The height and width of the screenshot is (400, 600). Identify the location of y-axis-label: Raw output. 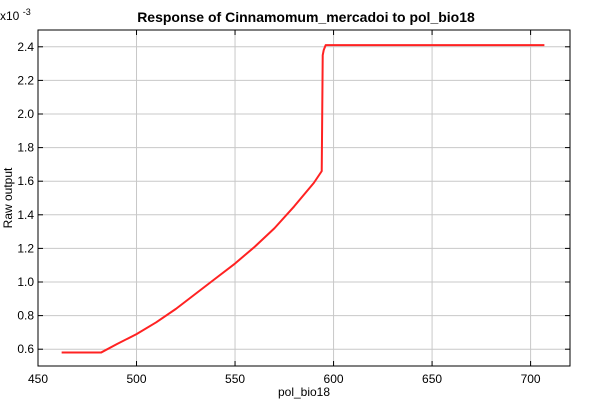
(8, 197).